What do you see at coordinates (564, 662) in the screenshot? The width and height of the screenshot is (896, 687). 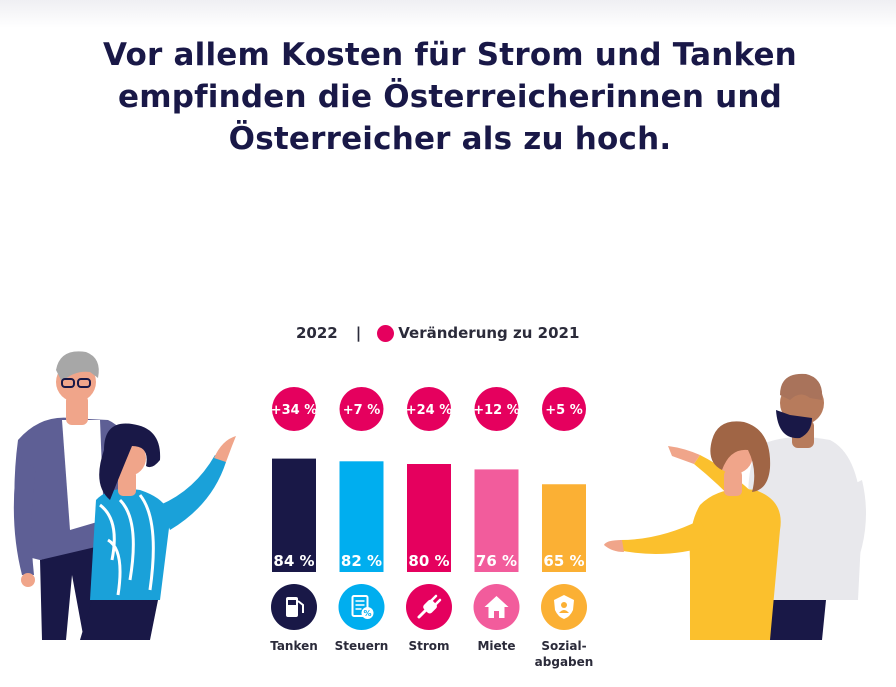 I see `category-label: abgaben` at bounding box center [564, 662].